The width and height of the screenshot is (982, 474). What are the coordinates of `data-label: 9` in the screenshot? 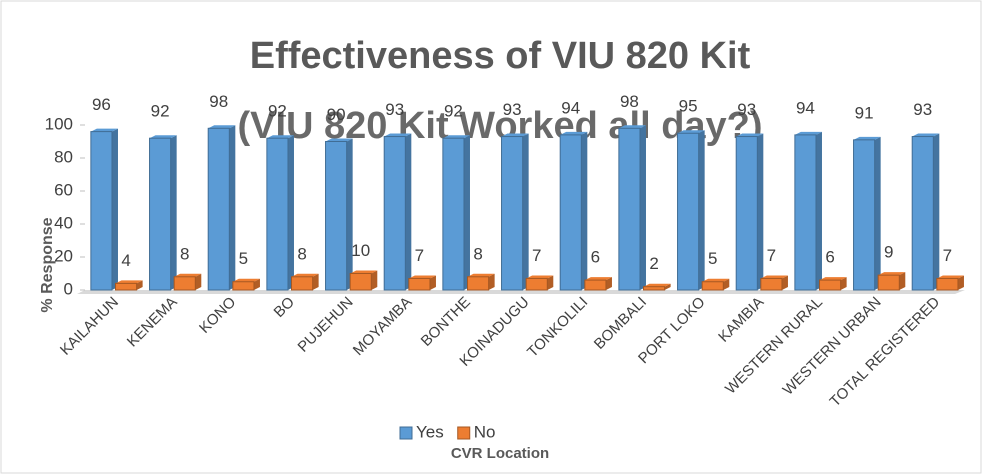 It's located at (888, 252).